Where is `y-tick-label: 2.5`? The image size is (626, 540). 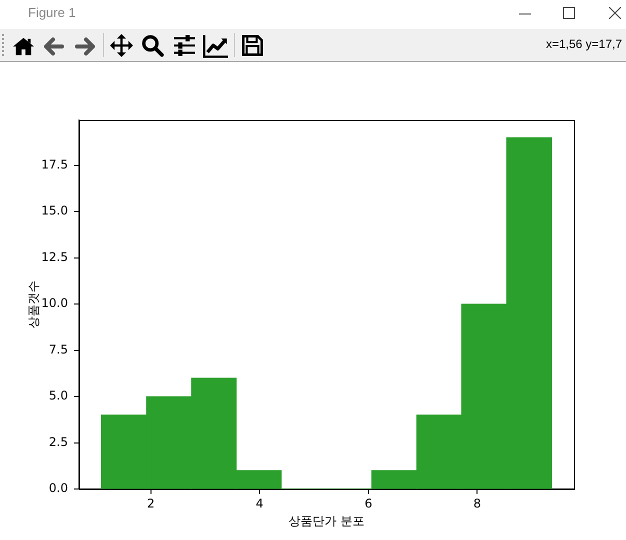
y-tick-label: 2.5 is located at coordinates (58, 441).